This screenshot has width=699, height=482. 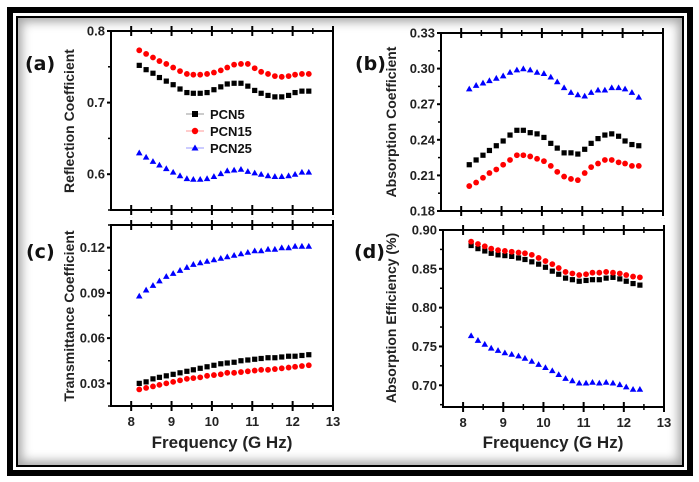 What do you see at coordinates (212, 421) in the screenshot?
I see `x-tick-label: 10` at bounding box center [212, 421].